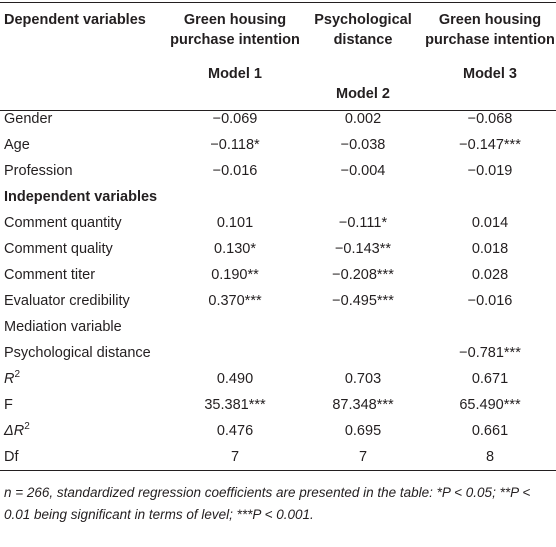 This screenshot has height=547, width=556. I want to click on row-label-text: R, so click(9, 379).